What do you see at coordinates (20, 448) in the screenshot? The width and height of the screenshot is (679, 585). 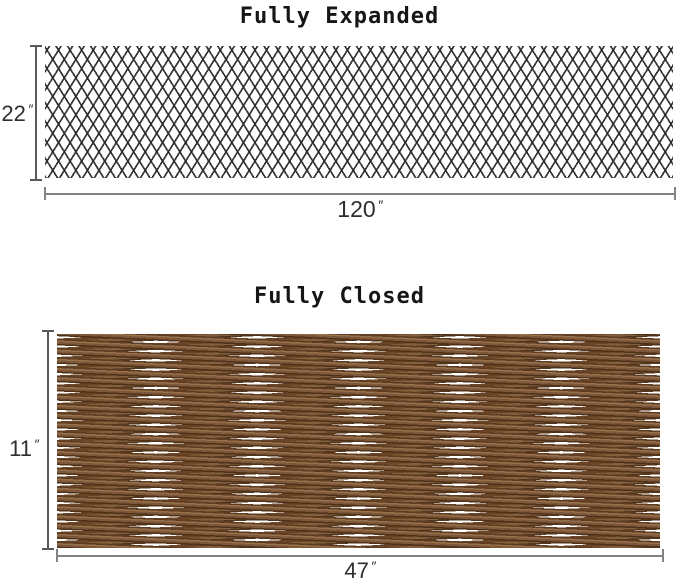 I see `dimension-value: 11` at bounding box center [20, 448].